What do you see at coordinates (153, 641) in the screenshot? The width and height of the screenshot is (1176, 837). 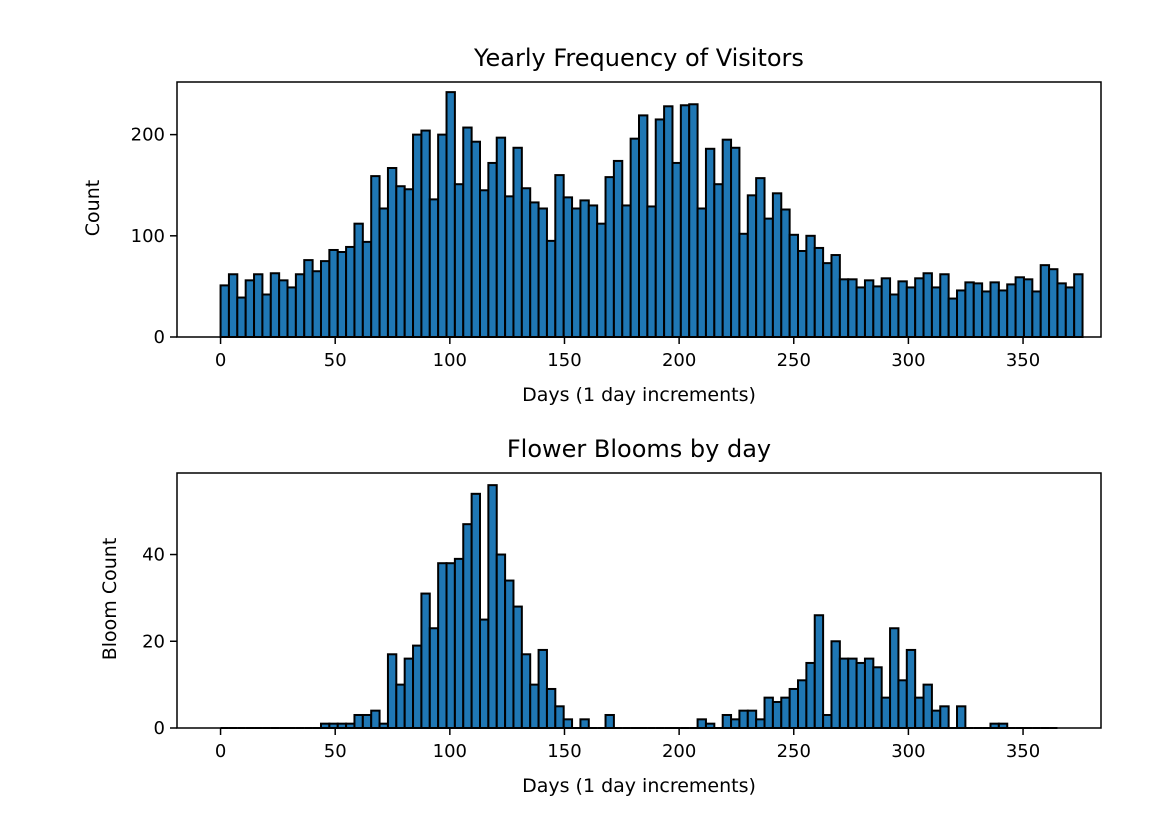 I see `blooms-y-tick-label: 20` at bounding box center [153, 641].